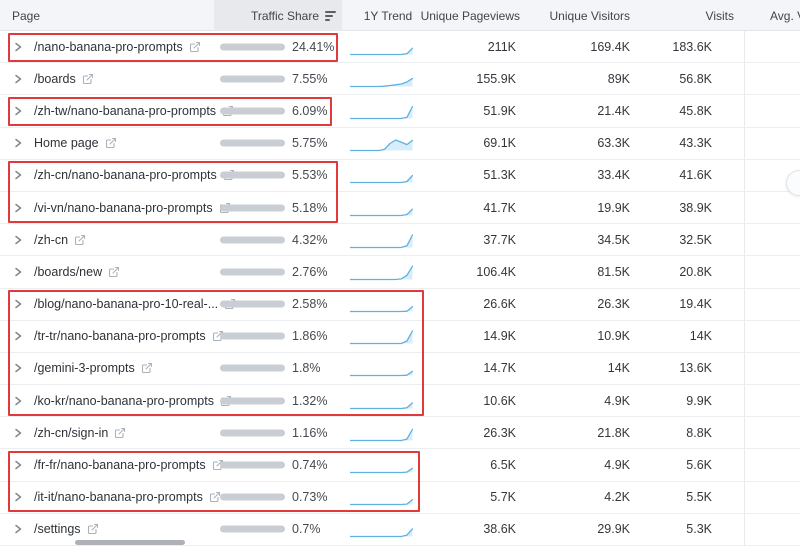 This screenshot has height=546, width=800. I want to click on traffic-share-value: 0.74%, so click(310, 465).